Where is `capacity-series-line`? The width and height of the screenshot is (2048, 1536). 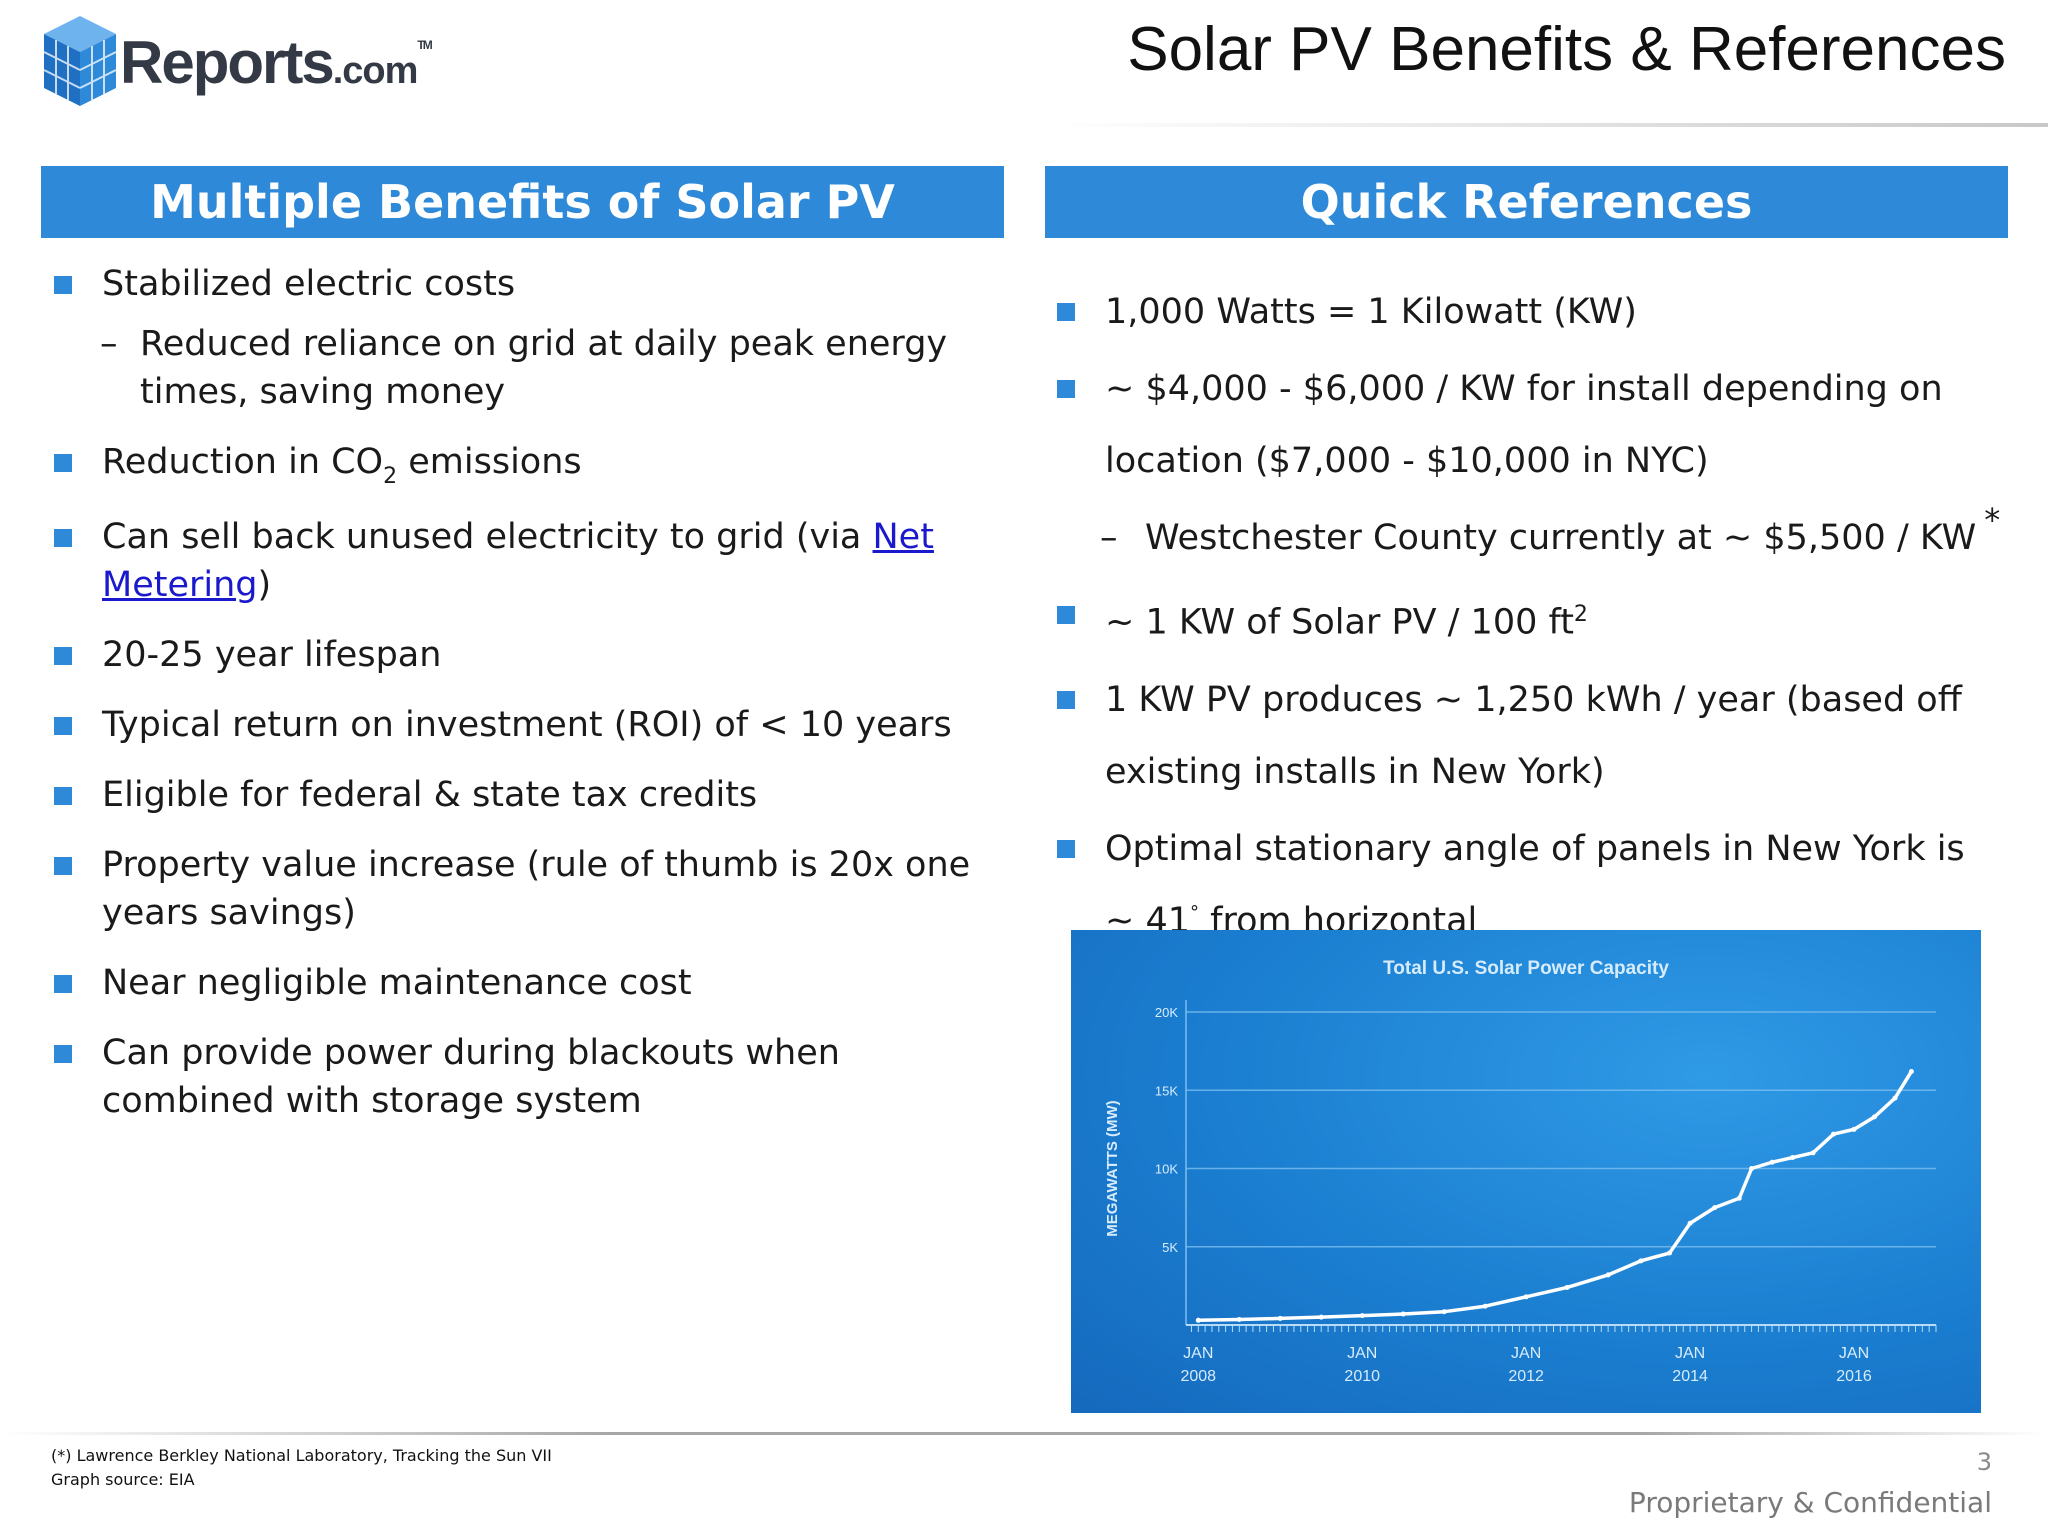
capacity-series-line is located at coordinates (1555, 1196).